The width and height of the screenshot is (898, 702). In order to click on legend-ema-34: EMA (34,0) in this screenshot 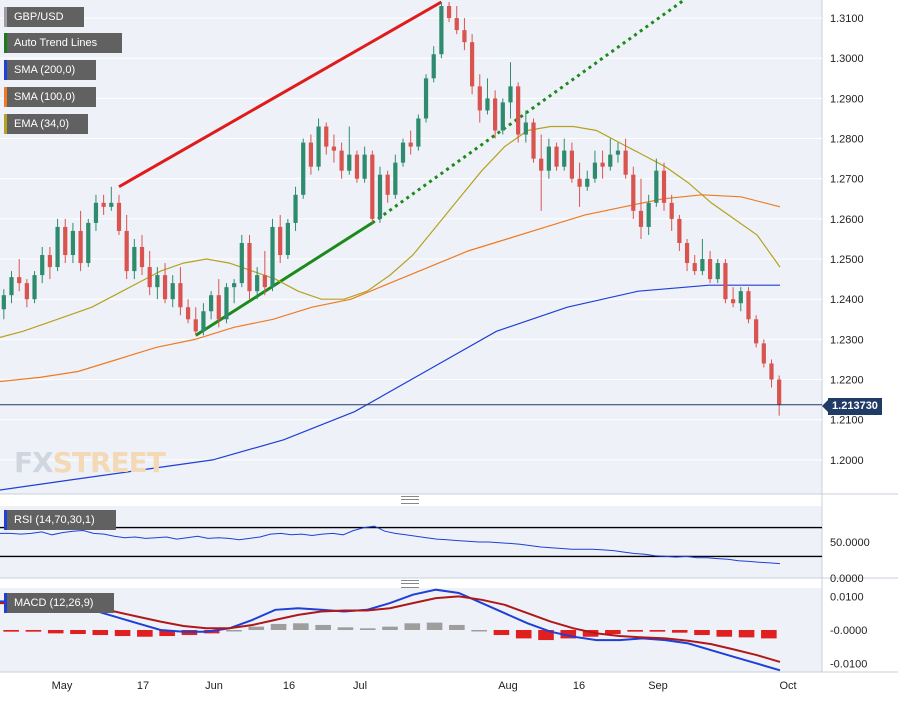, I will do `click(46, 124)`.